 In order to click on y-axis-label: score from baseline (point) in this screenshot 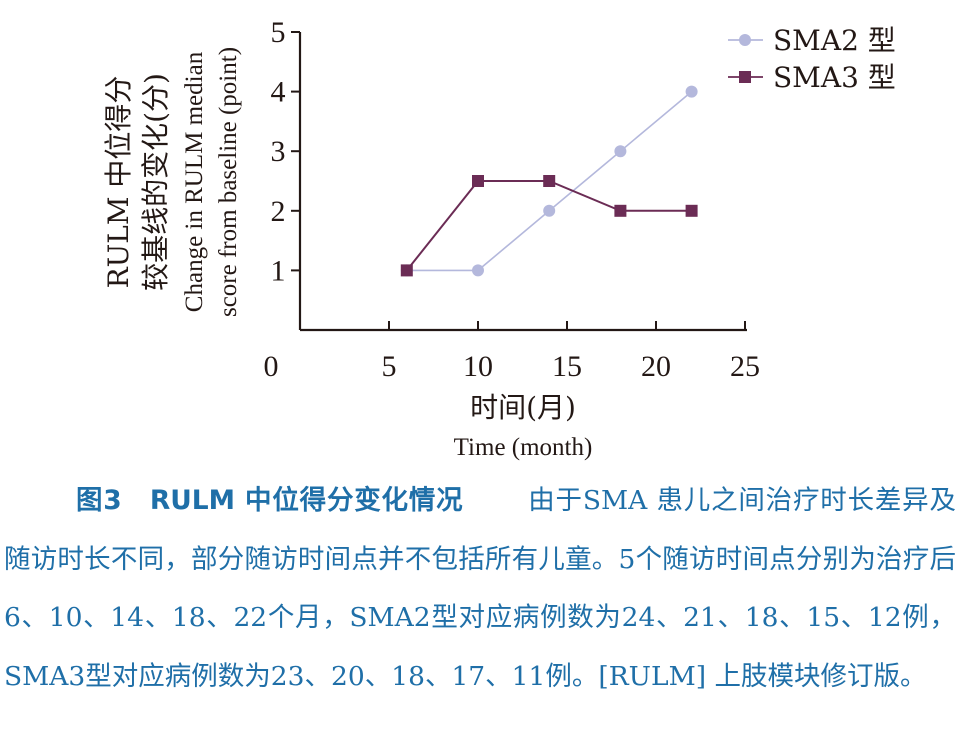, I will do `click(228, 182)`.